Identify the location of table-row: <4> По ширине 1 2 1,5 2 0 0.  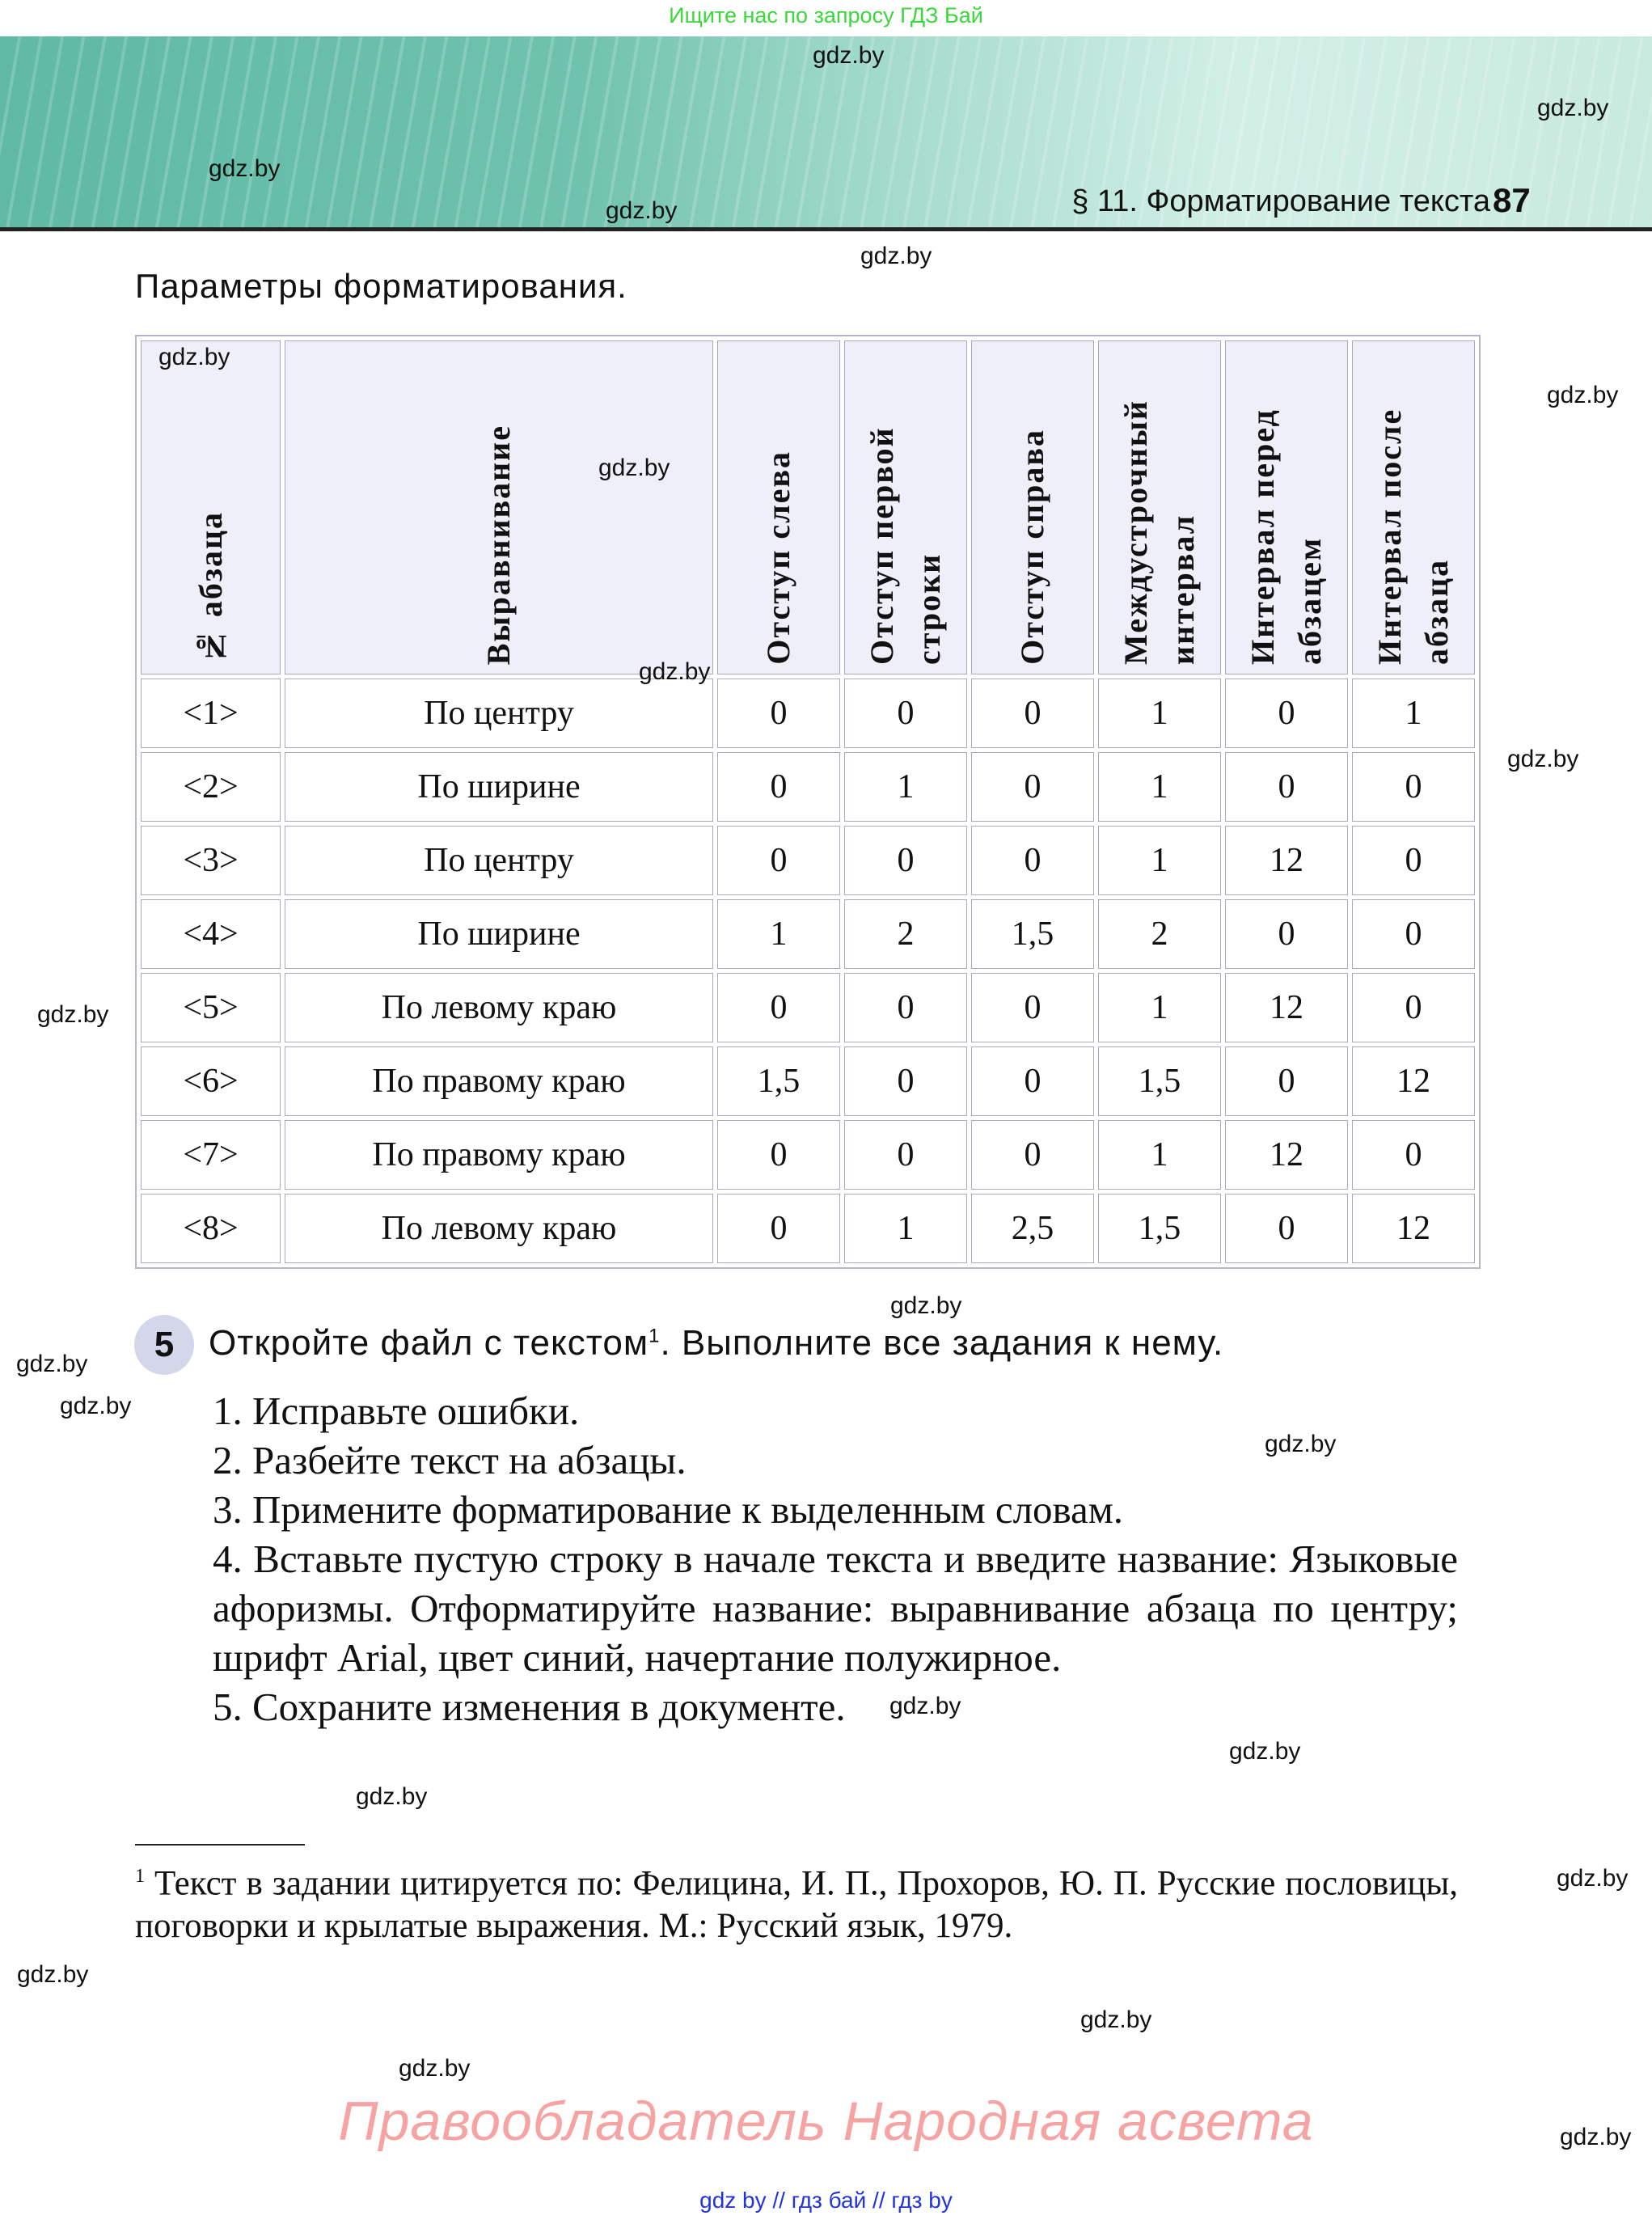
(808, 934).